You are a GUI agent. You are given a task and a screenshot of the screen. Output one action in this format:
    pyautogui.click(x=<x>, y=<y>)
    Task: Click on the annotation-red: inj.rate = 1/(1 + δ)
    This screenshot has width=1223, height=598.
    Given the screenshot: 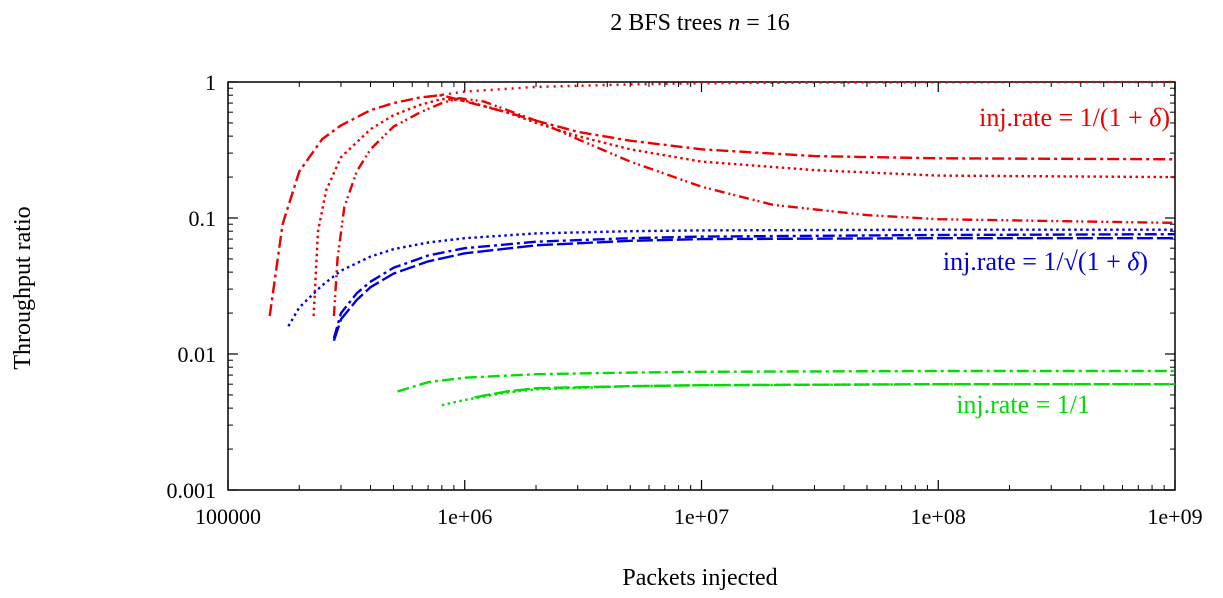 What is the action you would take?
    pyautogui.click(x=1074, y=117)
    